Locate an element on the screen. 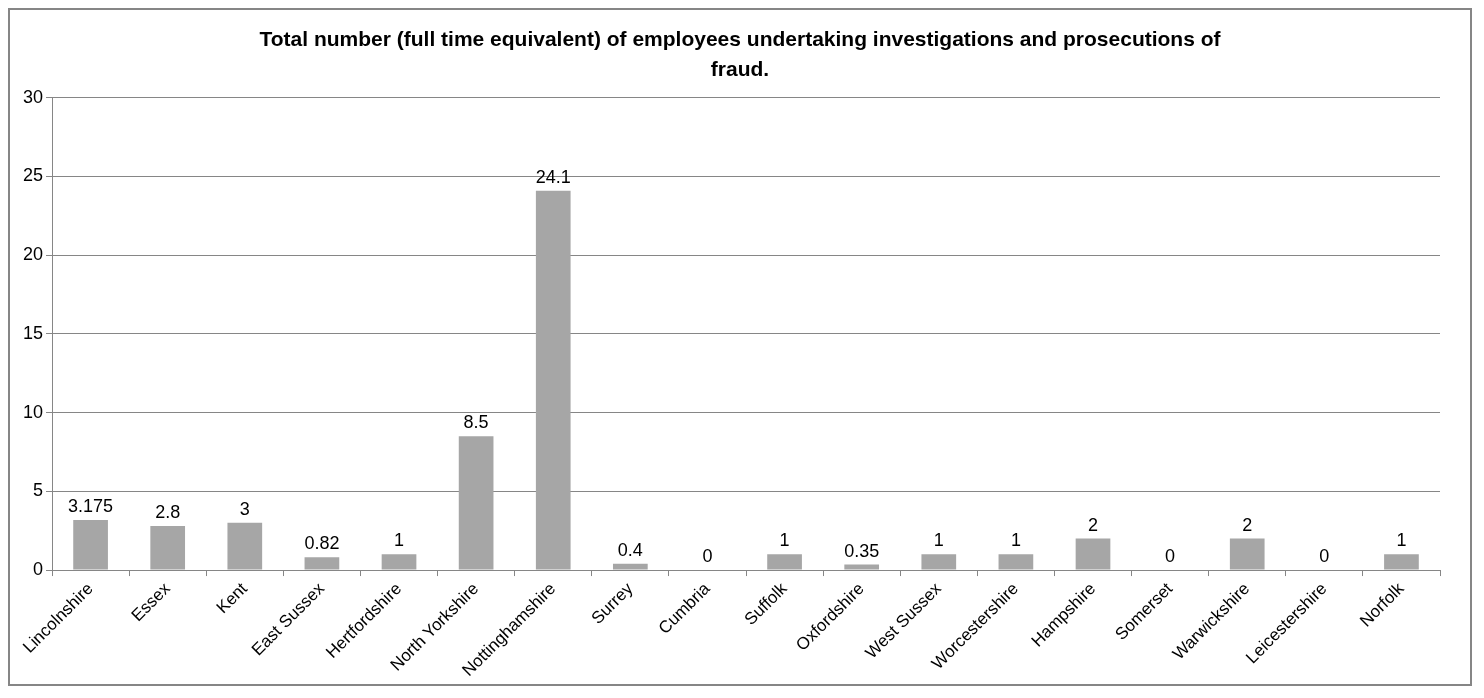  data-label: 0.4 is located at coordinates (630, 549).